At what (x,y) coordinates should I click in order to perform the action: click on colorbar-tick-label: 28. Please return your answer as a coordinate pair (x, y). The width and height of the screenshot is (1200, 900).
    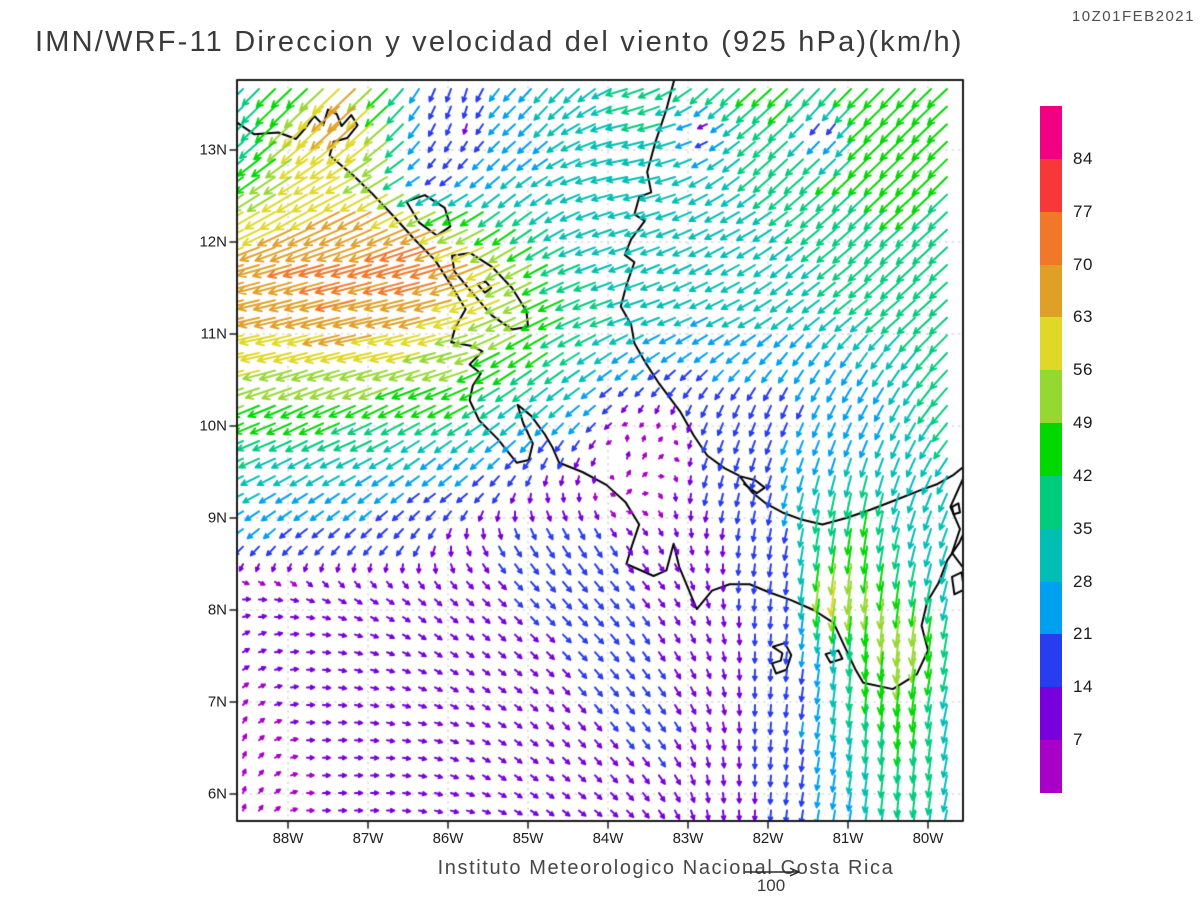
    Looking at the image, I should click on (1083, 581).